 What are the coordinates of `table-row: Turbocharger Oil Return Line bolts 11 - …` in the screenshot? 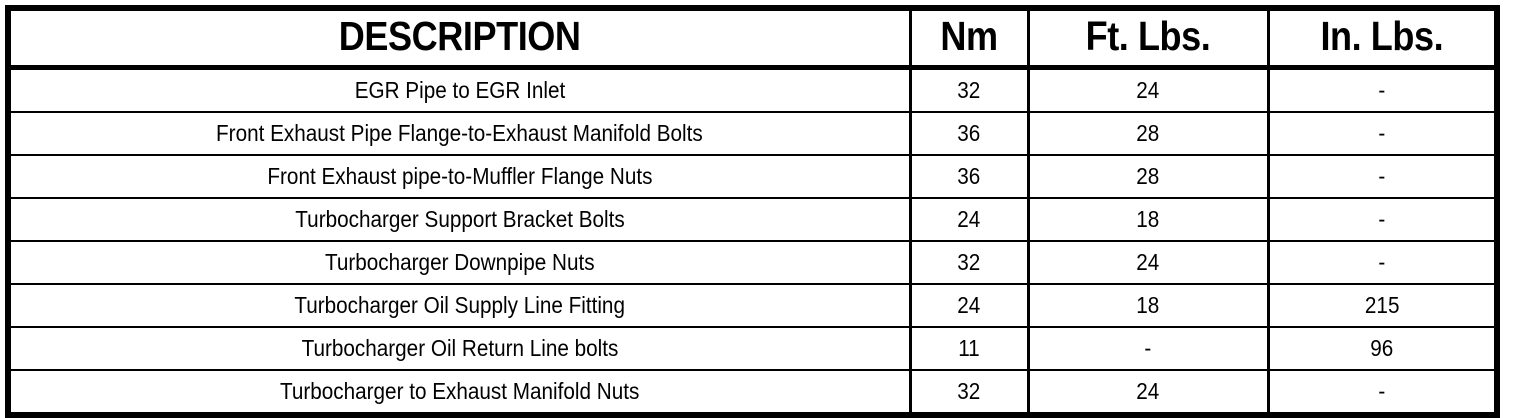 It's located at (752, 349).